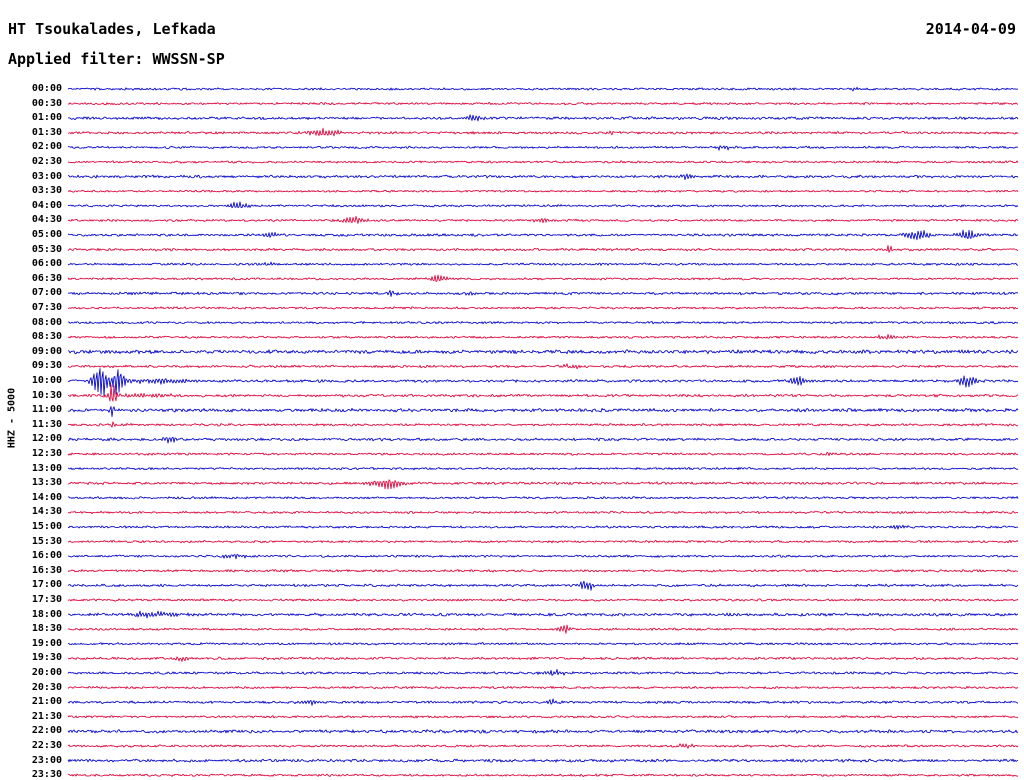 This screenshot has height=780, width=1024. Describe the element at coordinates (46, 220) in the screenshot. I see `time-label: 04:30` at that location.